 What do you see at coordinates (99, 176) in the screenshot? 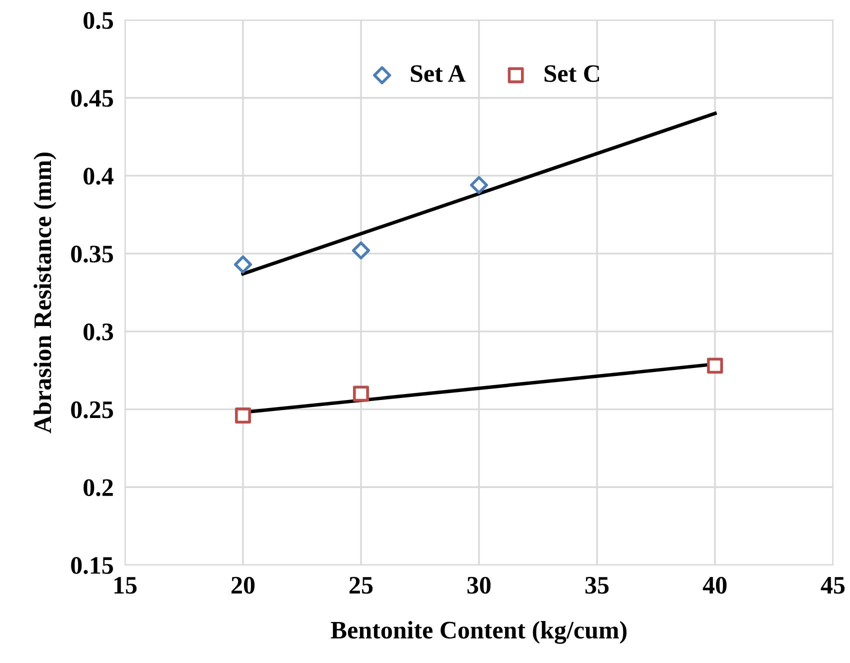
I see `y-tick-label: 0.4` at bounding box center [99, 176].